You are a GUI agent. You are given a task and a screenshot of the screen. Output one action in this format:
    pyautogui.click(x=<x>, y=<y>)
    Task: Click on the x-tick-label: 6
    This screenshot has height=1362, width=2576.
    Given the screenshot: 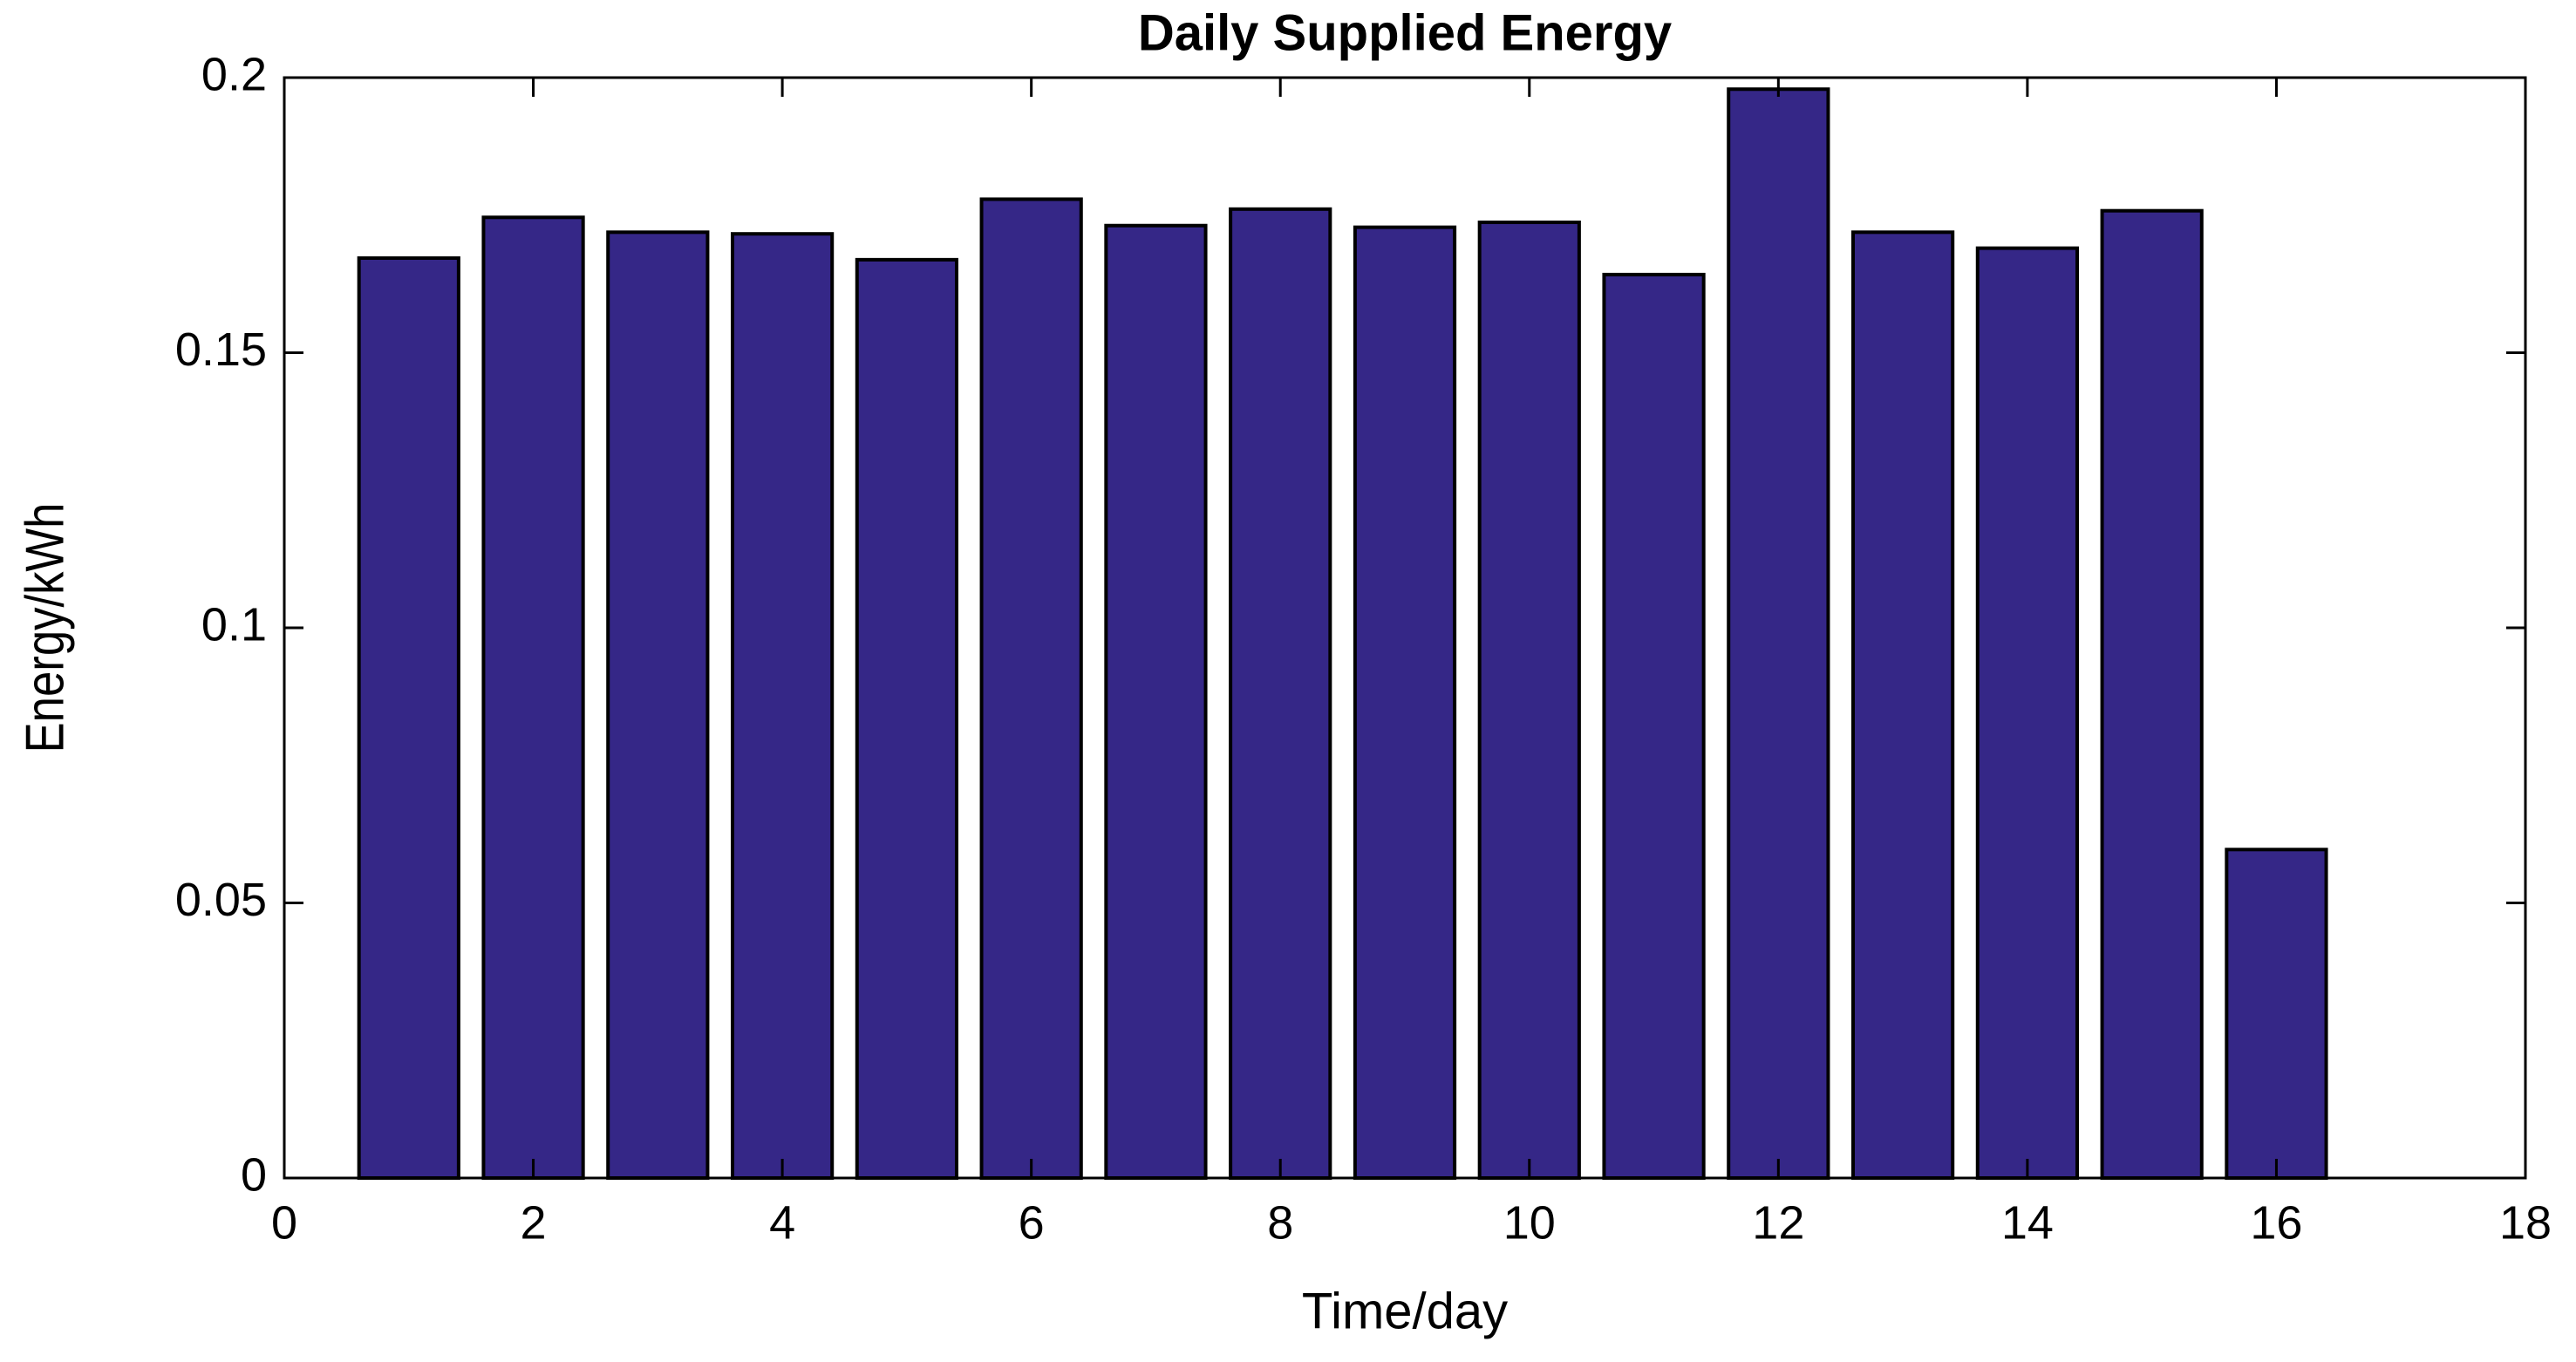 What is the action you would take?
    pyautogui.click(x=1032, y=1222)
    